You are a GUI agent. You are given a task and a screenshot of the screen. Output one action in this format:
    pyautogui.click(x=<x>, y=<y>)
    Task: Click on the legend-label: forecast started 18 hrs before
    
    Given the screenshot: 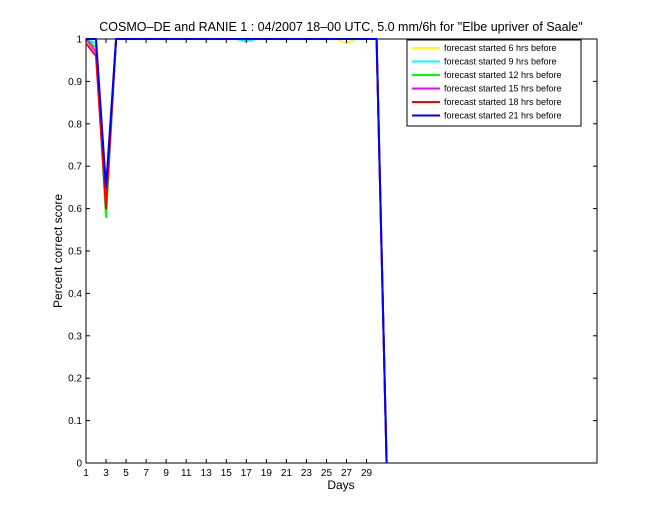 What is the action you would take?
    pyautogui.click(x=503, y=102)
    